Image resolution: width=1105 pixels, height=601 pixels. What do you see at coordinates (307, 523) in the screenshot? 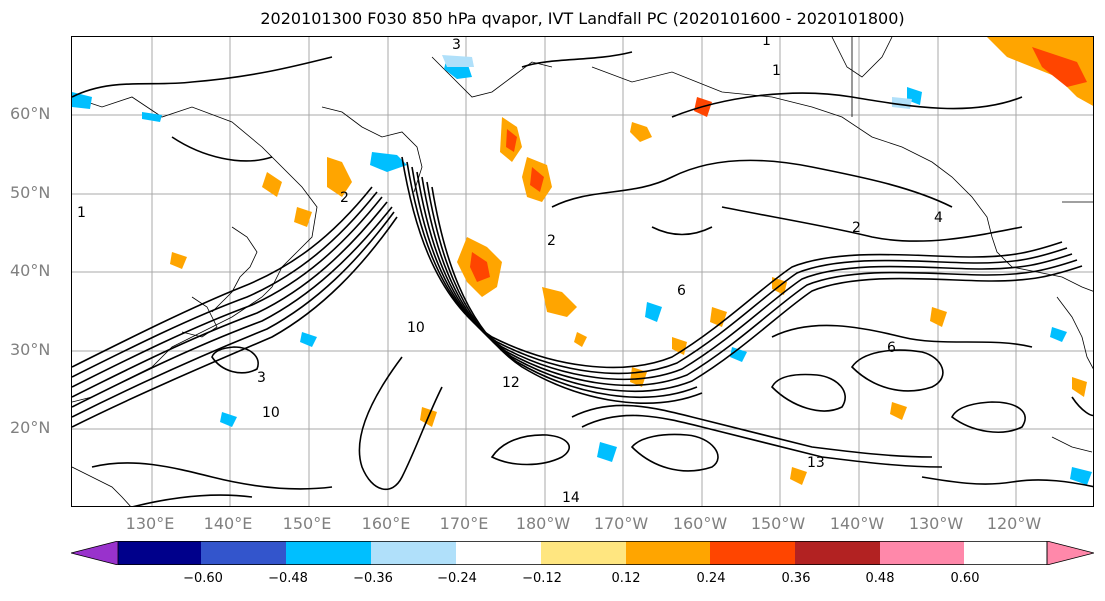
I see `lon-label-150e: 150°E` at bounding box center [307, 523].